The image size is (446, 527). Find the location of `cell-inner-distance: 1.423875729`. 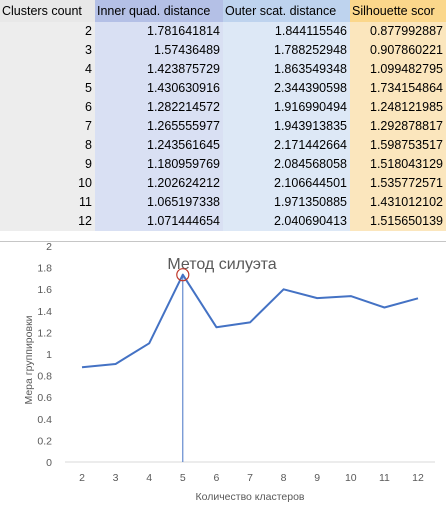

cell-inner-distance: 1.423875729 is located at coordinates (159, 69).